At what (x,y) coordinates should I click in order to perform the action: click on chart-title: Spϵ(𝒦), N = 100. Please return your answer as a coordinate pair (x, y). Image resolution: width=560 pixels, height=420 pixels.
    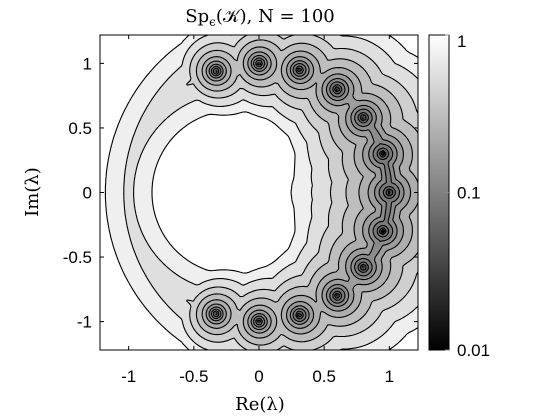
    Looking at the image, I should click on (259, 17).